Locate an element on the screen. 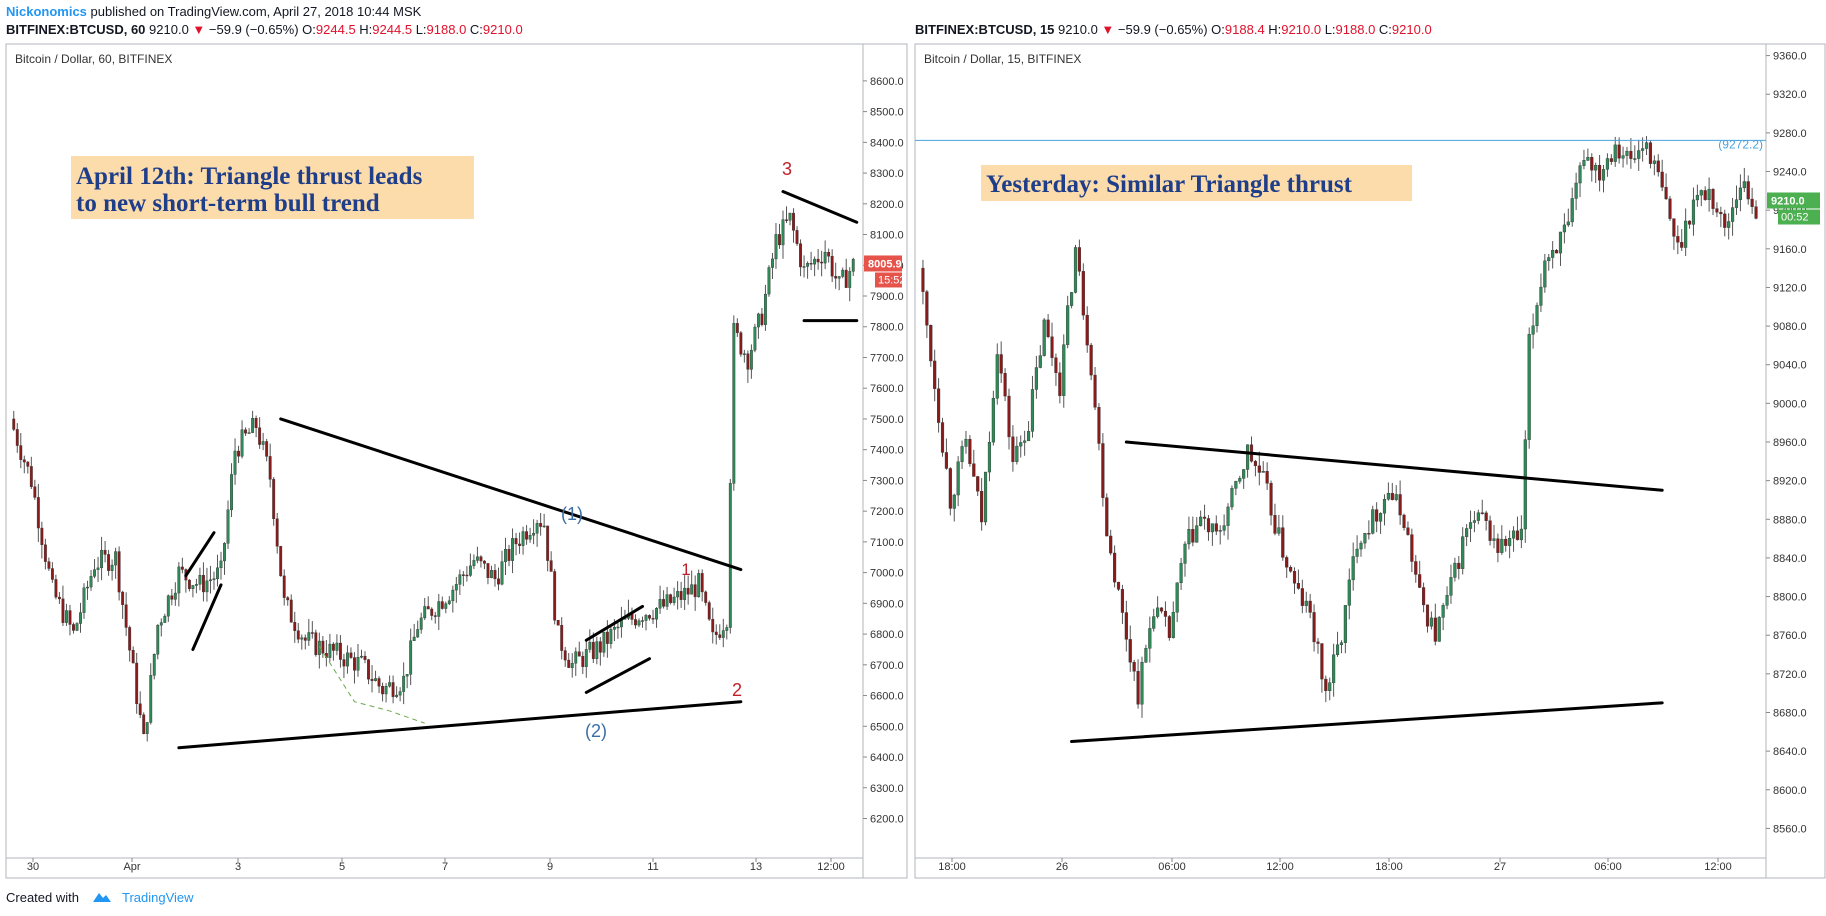 The width and height of the screenshot is (1826, 916). high-label: H: is located at coordinates (1275, 29).